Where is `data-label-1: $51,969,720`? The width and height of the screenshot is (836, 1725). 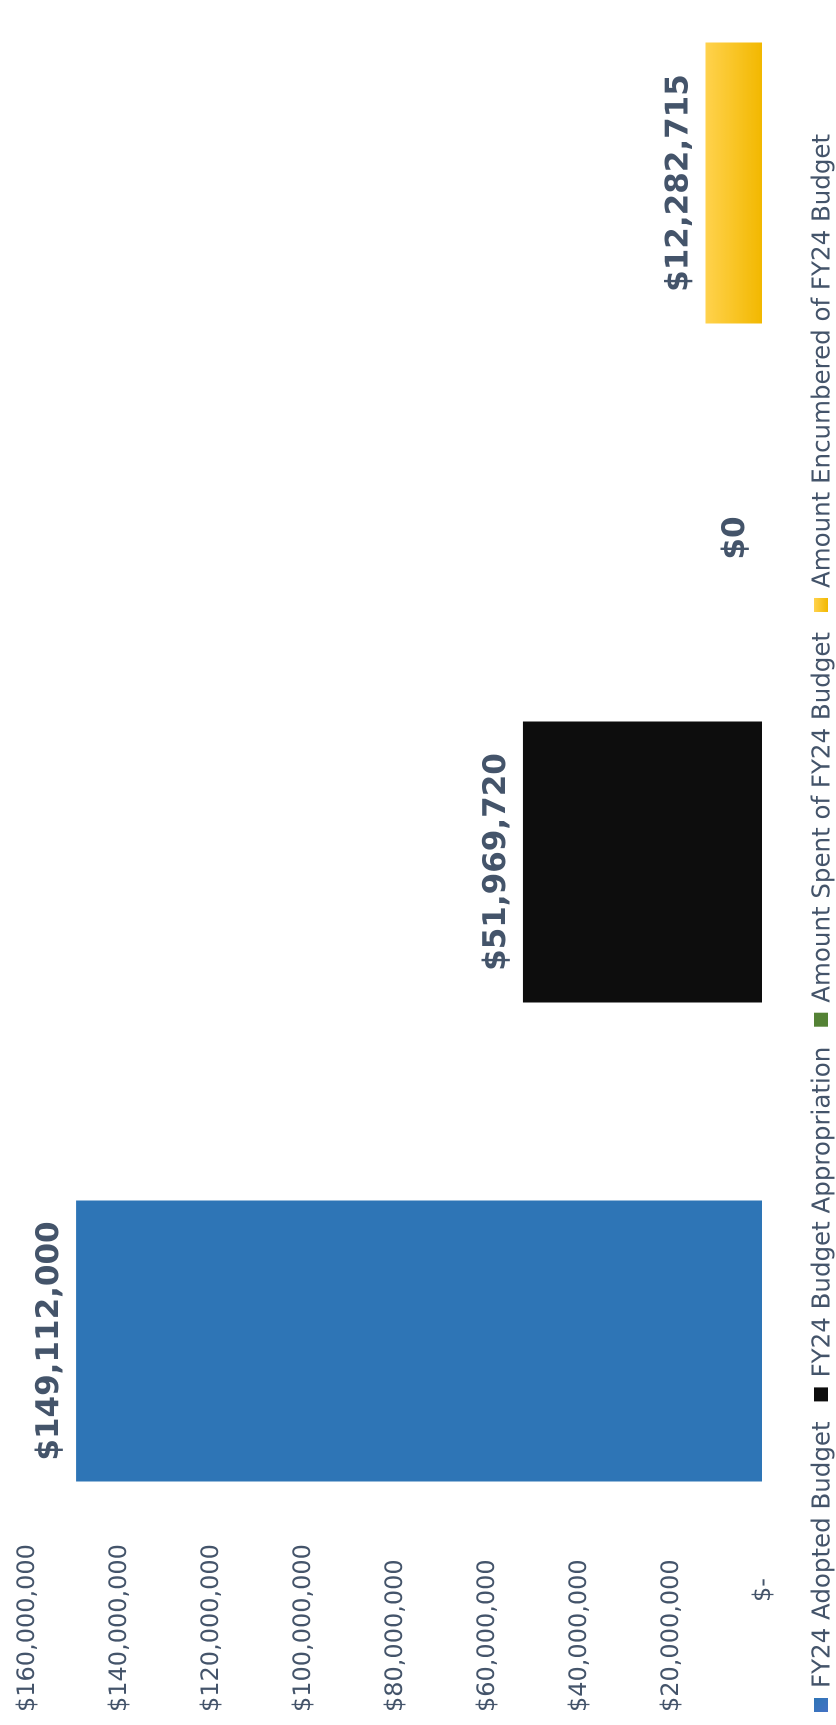 data-label-1: $51,969,720 is located at coordinates (495, 862).